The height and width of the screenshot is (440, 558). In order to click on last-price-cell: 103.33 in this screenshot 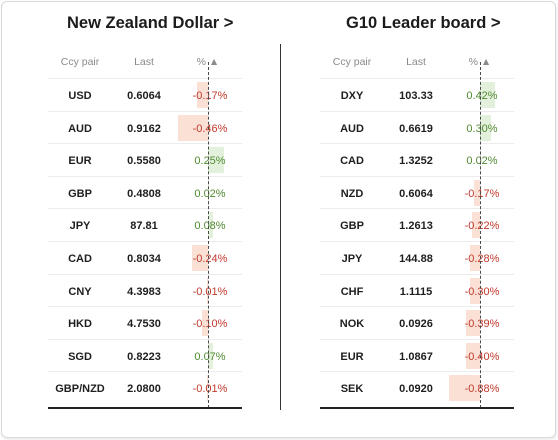, I will do `click(416, 96)`.